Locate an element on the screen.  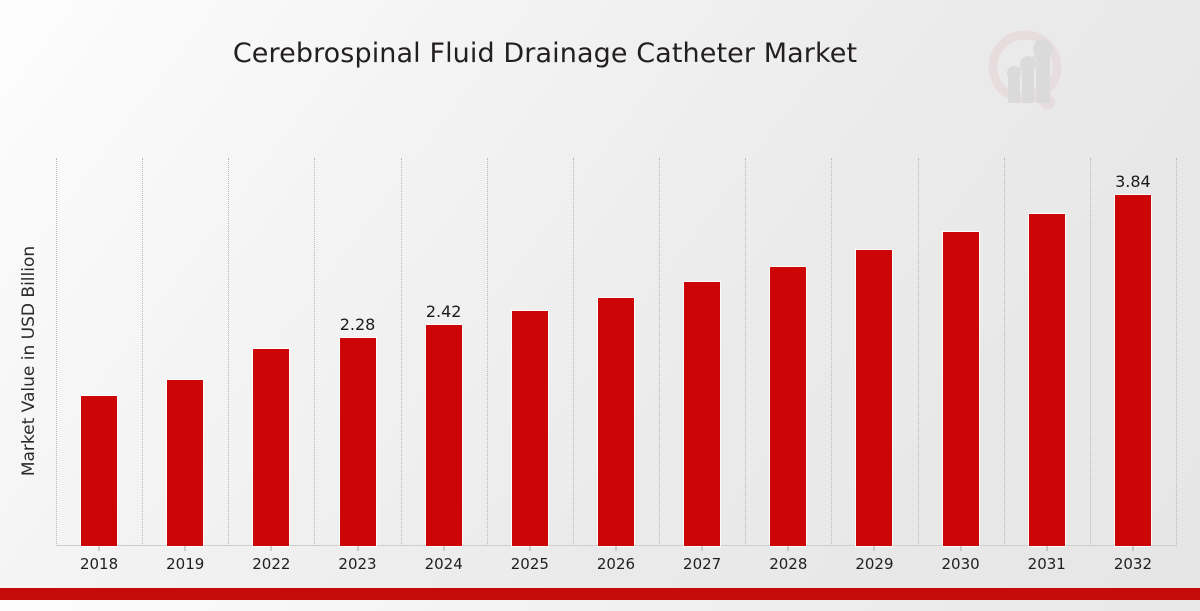
bar-value-label: 2.28 is located at coordinates (357, 324).